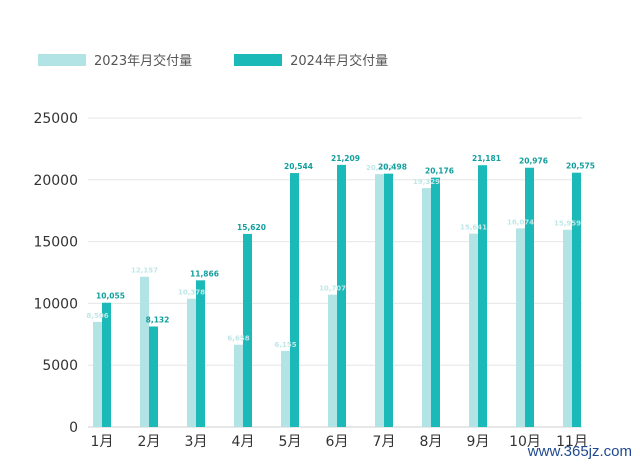 This screenshot has width=640, height=468. What do you see at coordinates (110, 296) in the screenshot?
I see `data-label-2024: 10,055` at bounding box center [110, 296].